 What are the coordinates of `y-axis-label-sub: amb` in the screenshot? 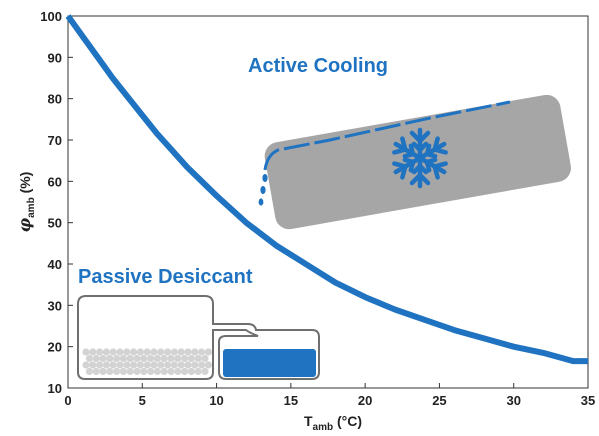 It's located at (31, 207).